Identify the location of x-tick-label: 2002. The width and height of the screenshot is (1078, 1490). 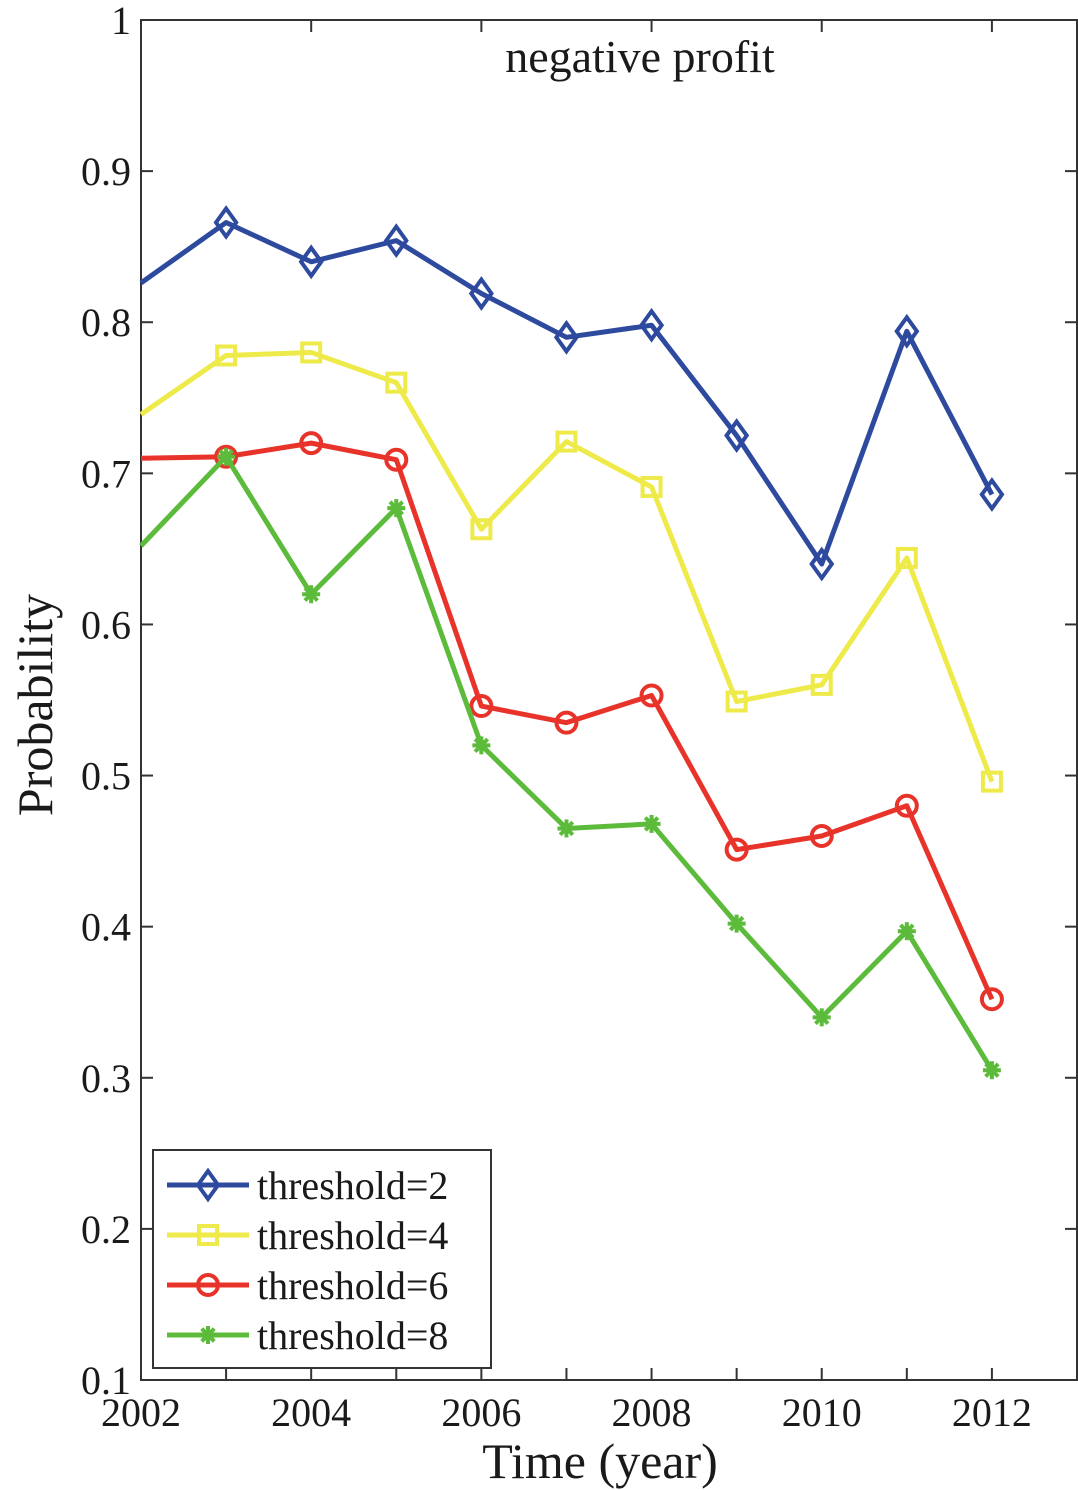
(141, 1412).